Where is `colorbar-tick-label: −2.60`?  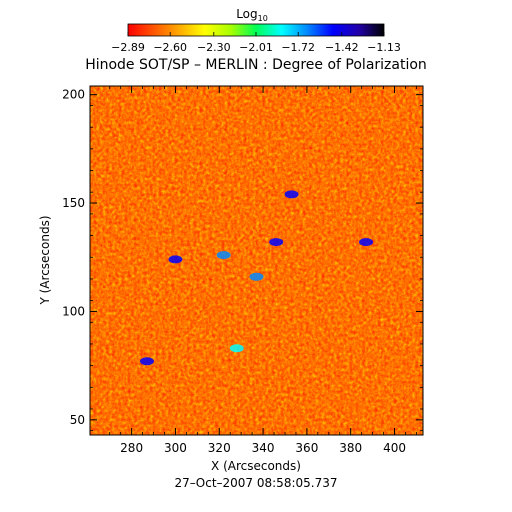
colorbar-tick-label: −2.60 is located at coordinates (170, 47).